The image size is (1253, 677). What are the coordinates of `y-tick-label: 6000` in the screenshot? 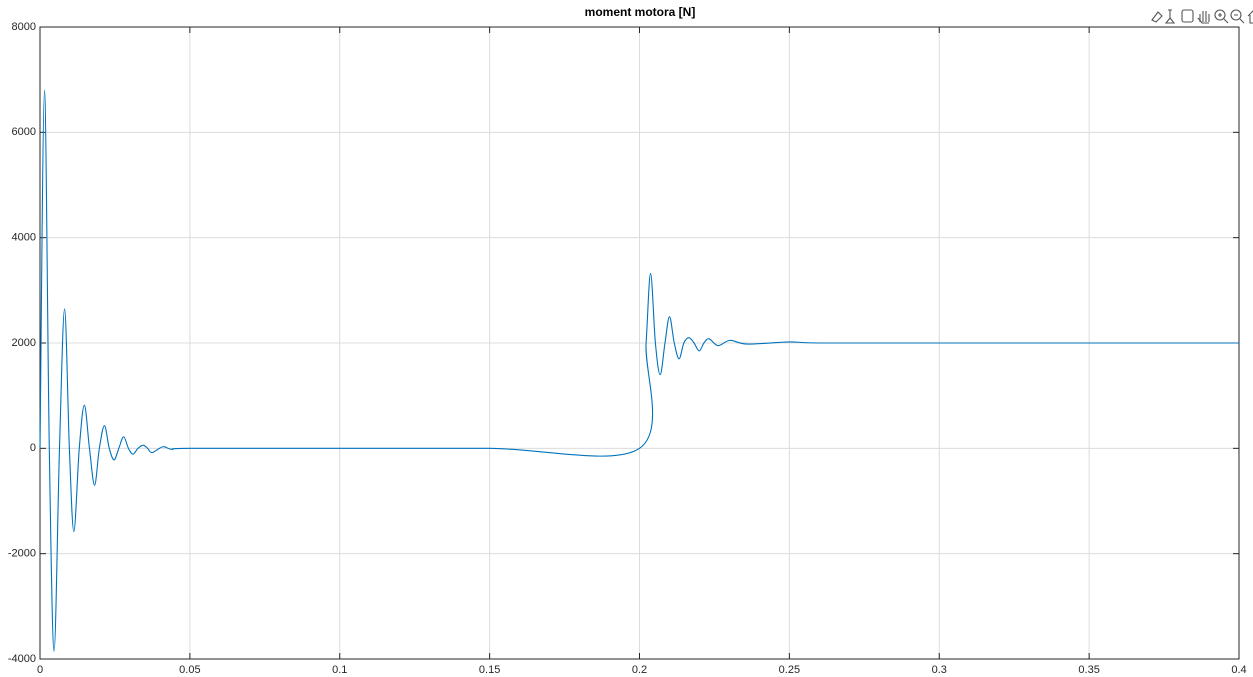 It's located at (24, 132).